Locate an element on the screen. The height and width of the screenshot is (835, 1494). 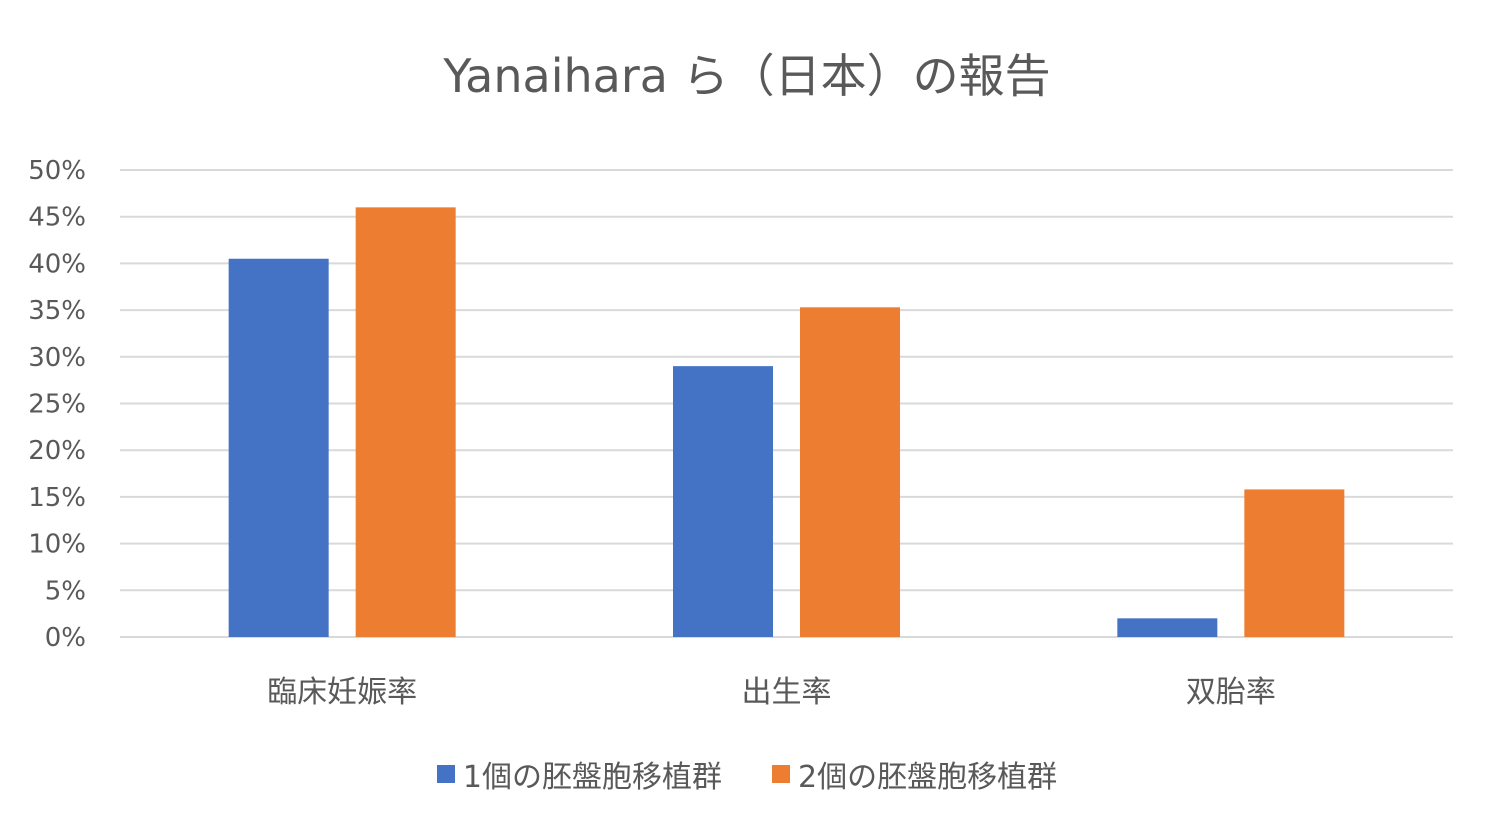
legend-item-series-2: 2個の胚盤胞移植群 is located at coordinates (914, 774).